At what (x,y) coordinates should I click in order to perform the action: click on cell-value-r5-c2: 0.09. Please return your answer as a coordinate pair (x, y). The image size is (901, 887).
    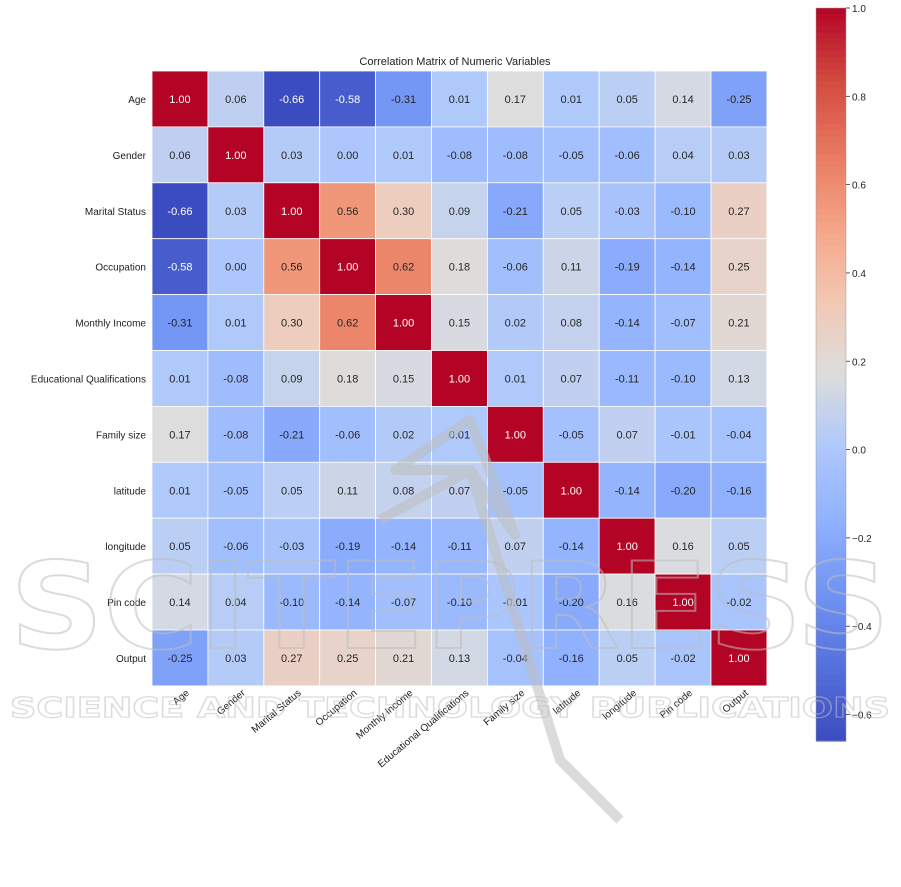
    Looking at the image, I should click on (291, 379).